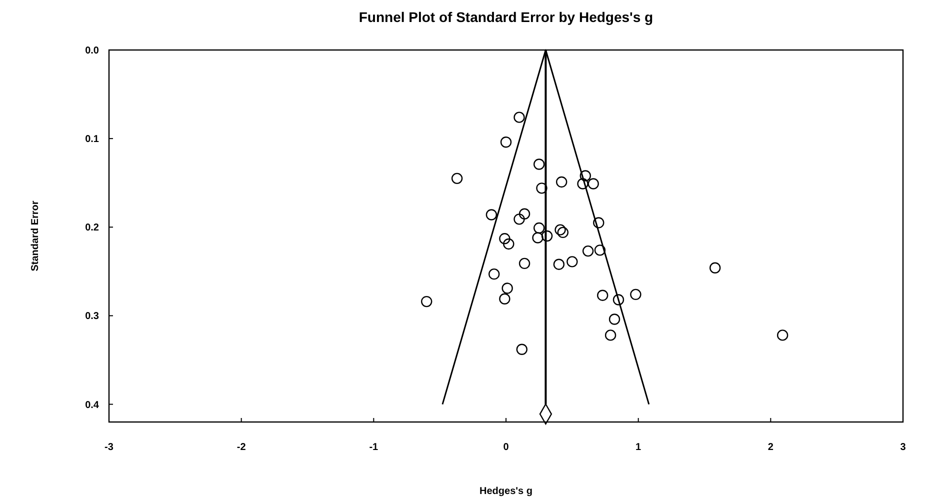  What do you see at coordinates (92, 405) in the screenshot?
I see `y-tick-label: 0.4` at bounding box center [92, 405].